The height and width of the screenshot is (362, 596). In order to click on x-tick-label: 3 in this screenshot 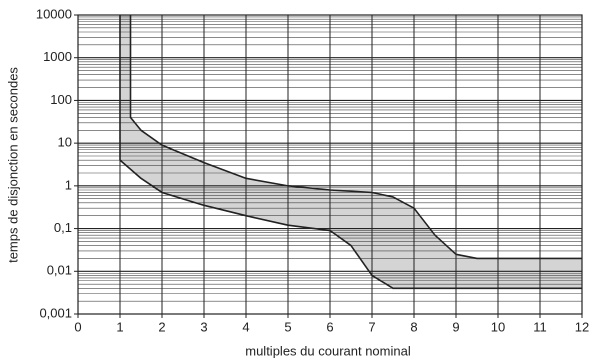, I will do `click(203, 326)`.